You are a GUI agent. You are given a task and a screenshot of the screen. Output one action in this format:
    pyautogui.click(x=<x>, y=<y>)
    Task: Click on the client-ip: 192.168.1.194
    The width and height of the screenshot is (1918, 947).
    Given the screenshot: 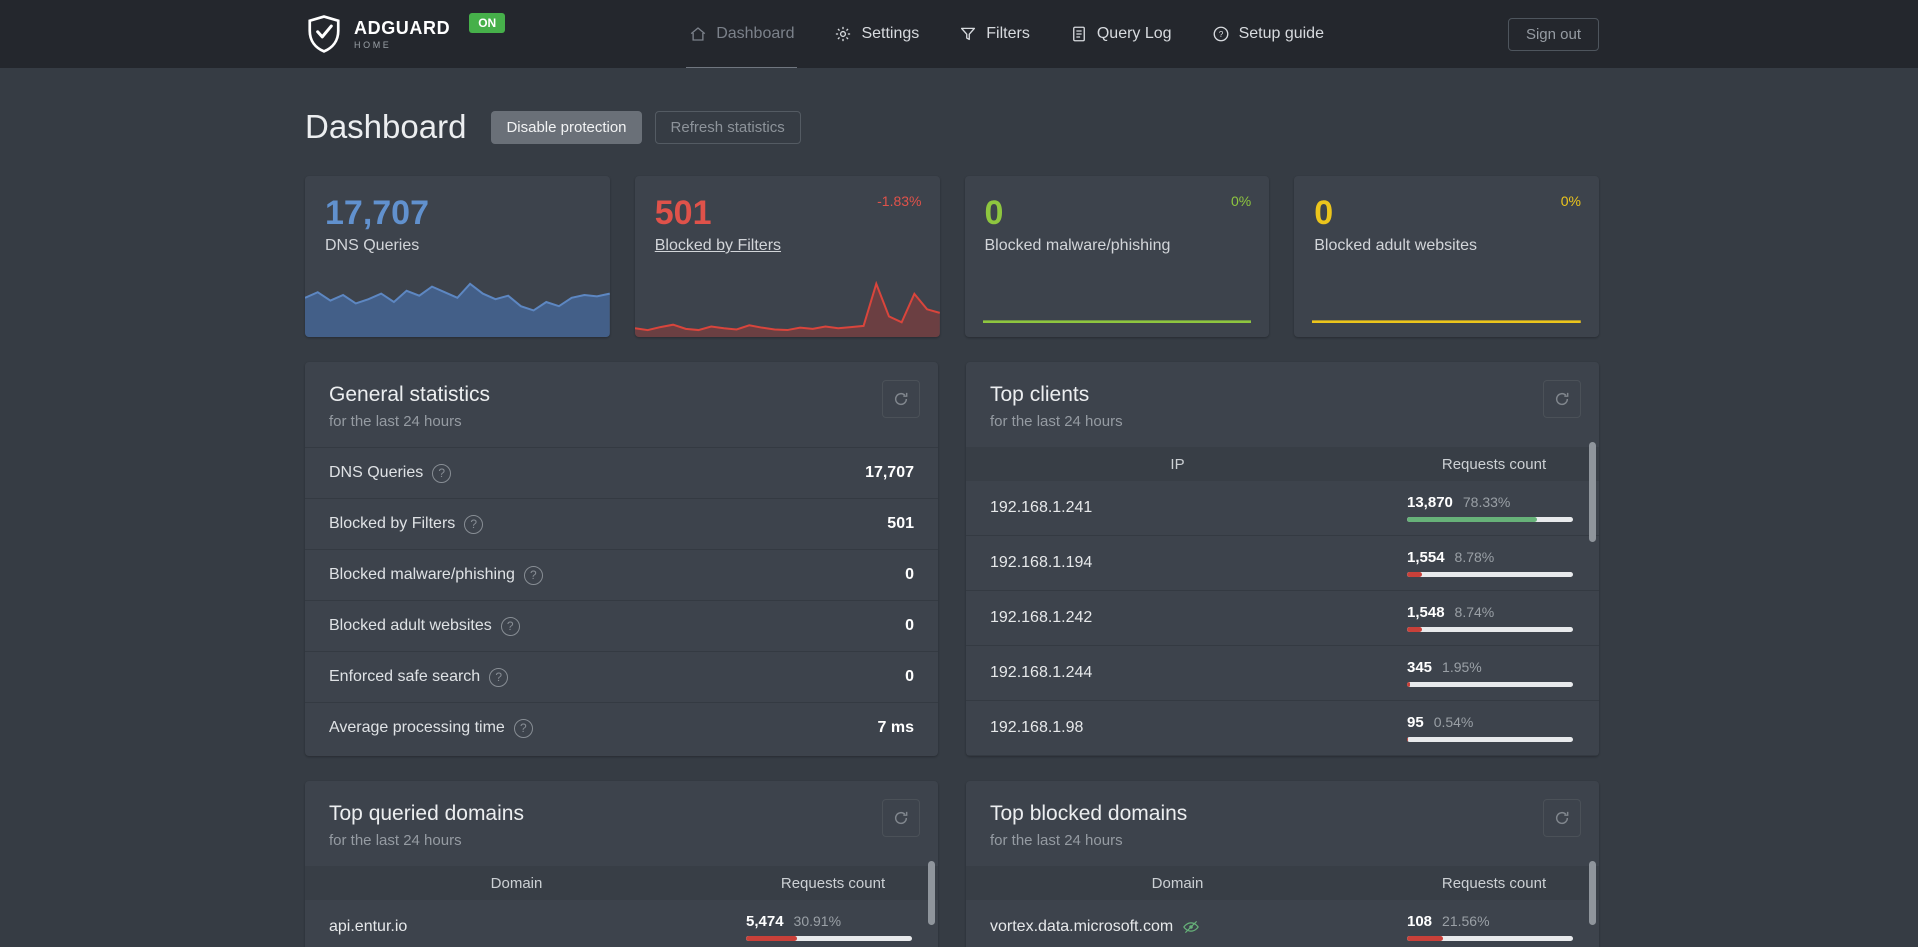 What is the action you would take?
    pyautogui.click(x=1041, y=562)
    